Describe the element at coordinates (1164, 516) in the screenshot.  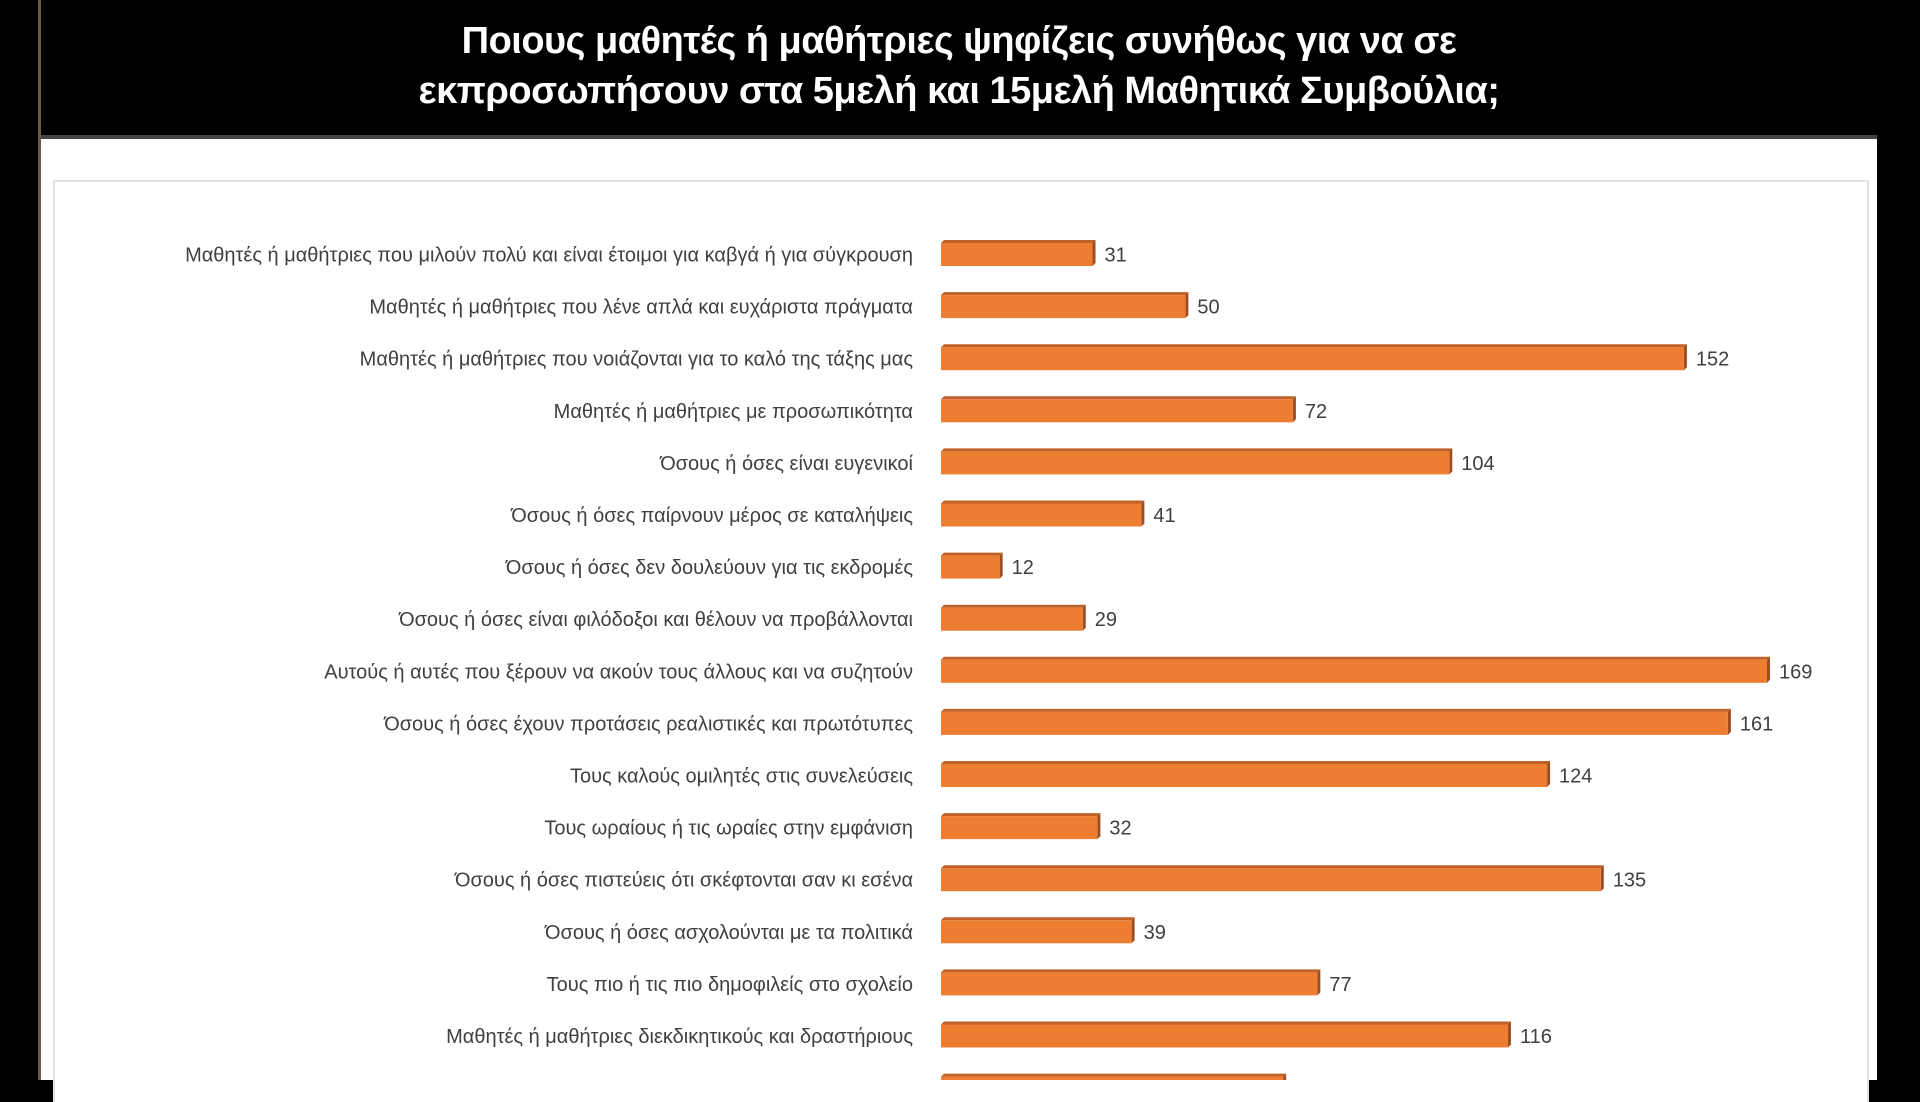
I see `value-label: 41` at that location.